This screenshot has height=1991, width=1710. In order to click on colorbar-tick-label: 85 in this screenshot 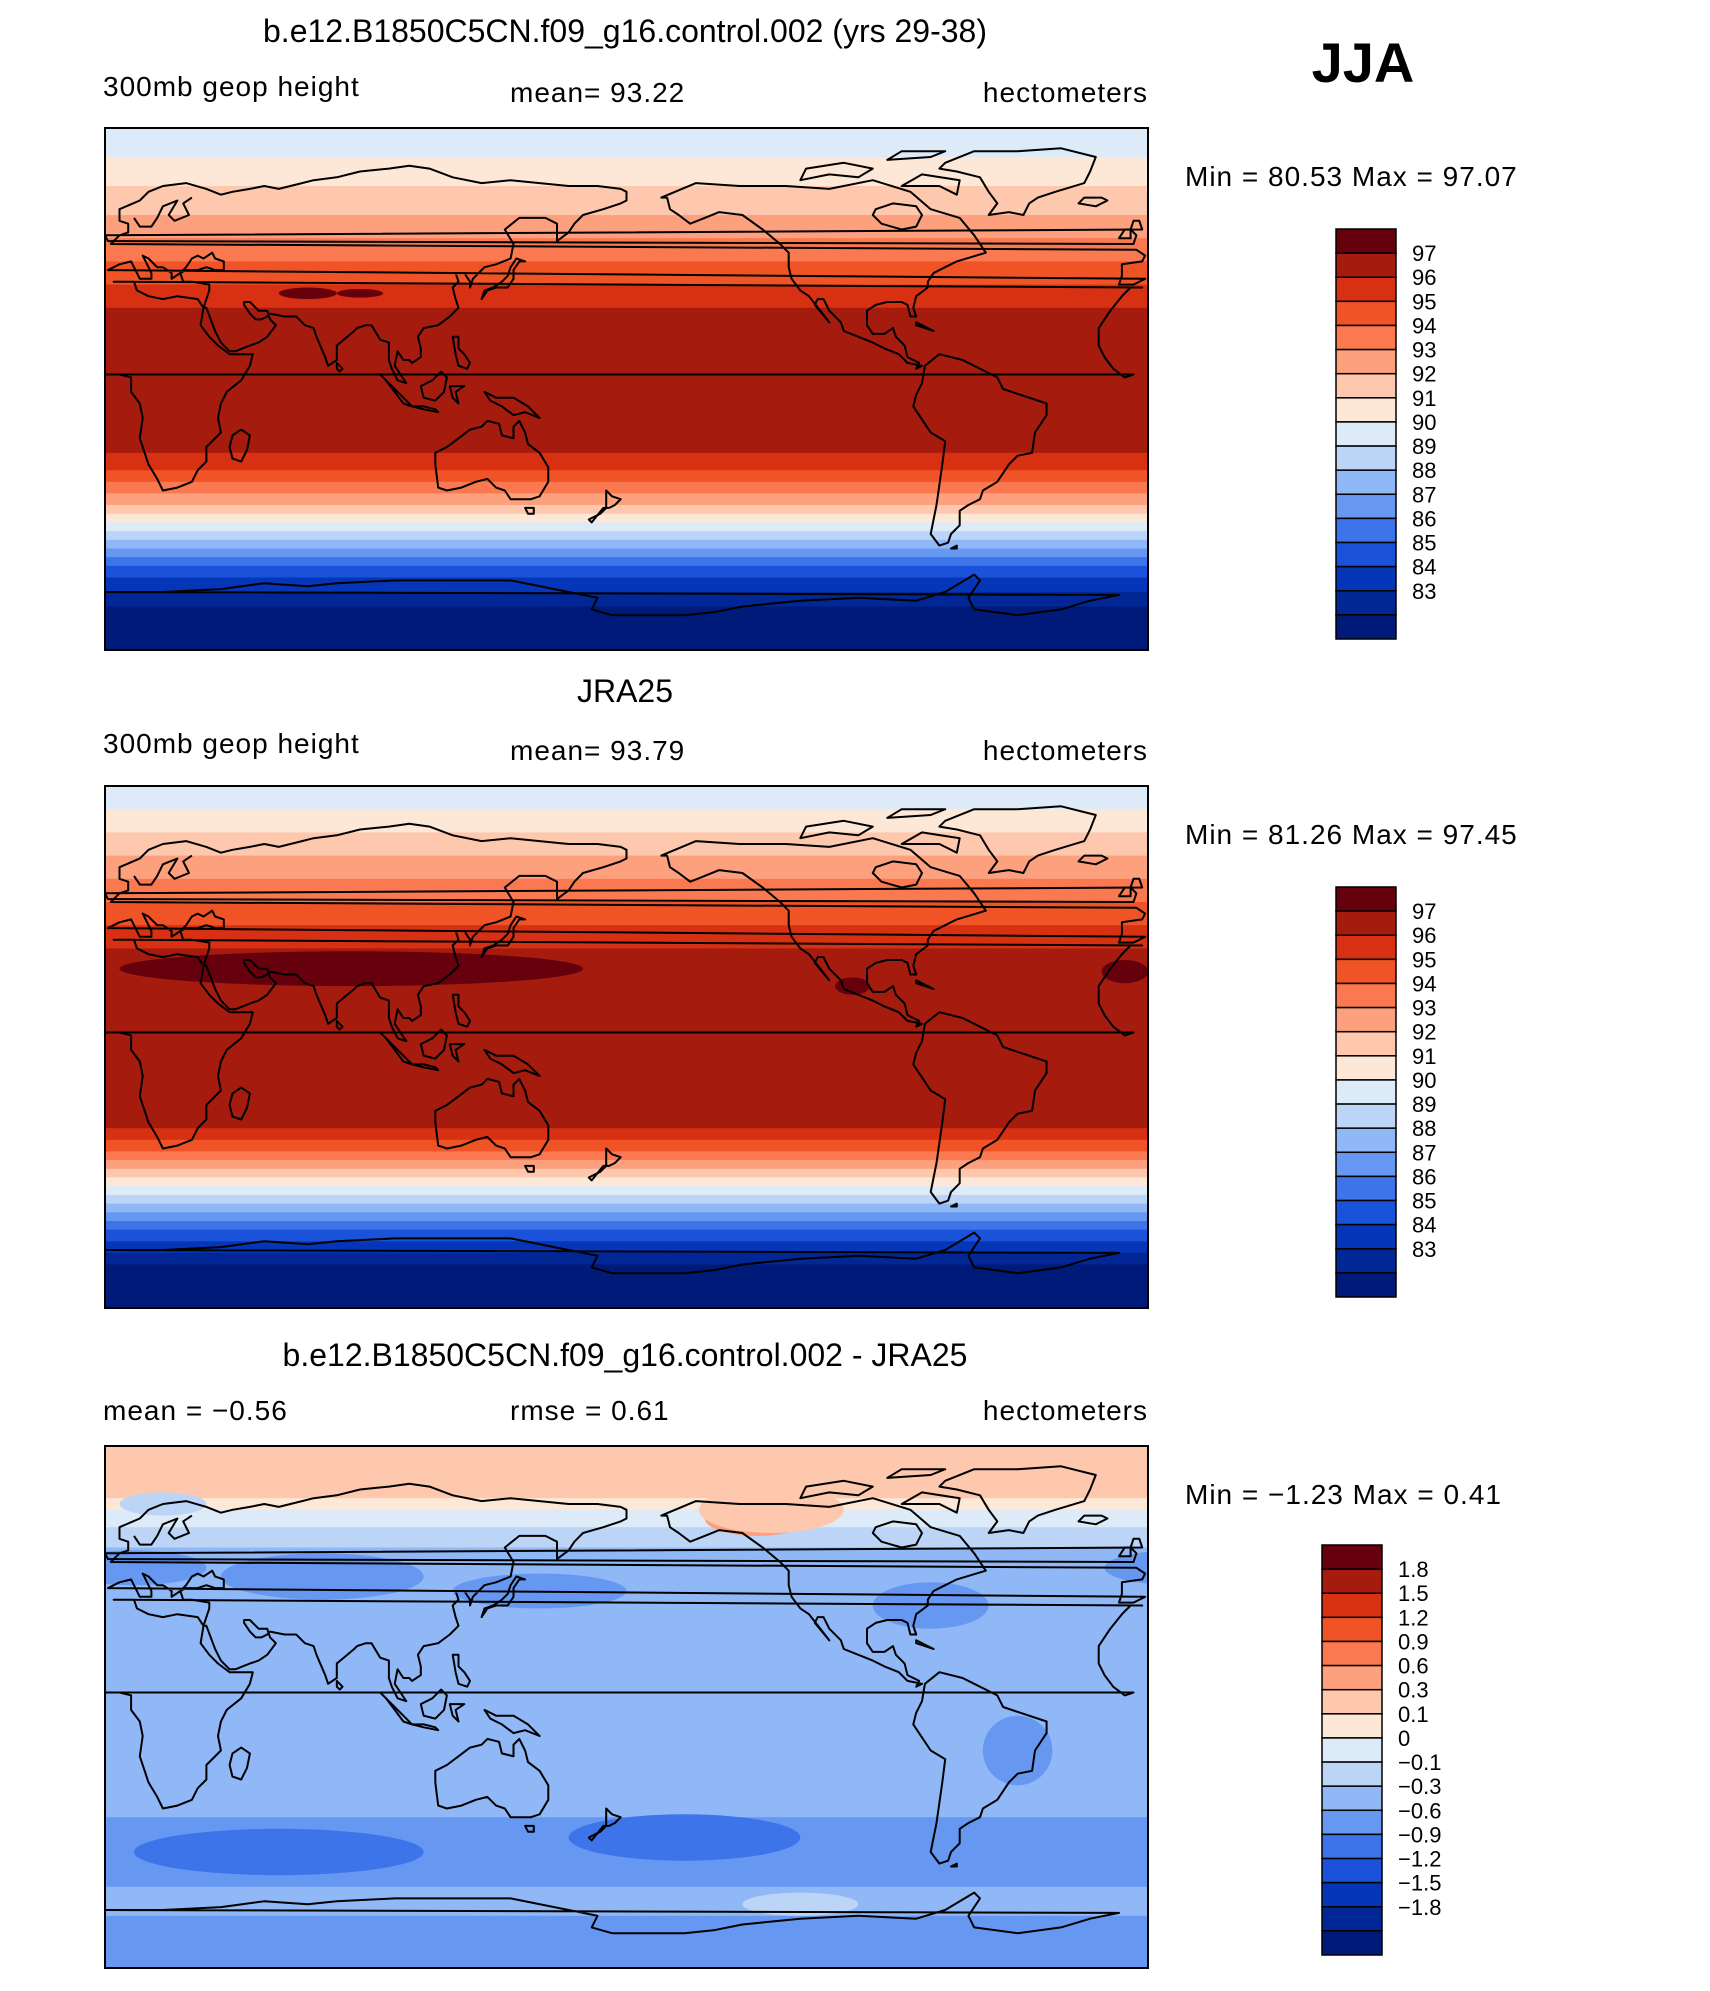, I will do `click(1424, 1201)`.